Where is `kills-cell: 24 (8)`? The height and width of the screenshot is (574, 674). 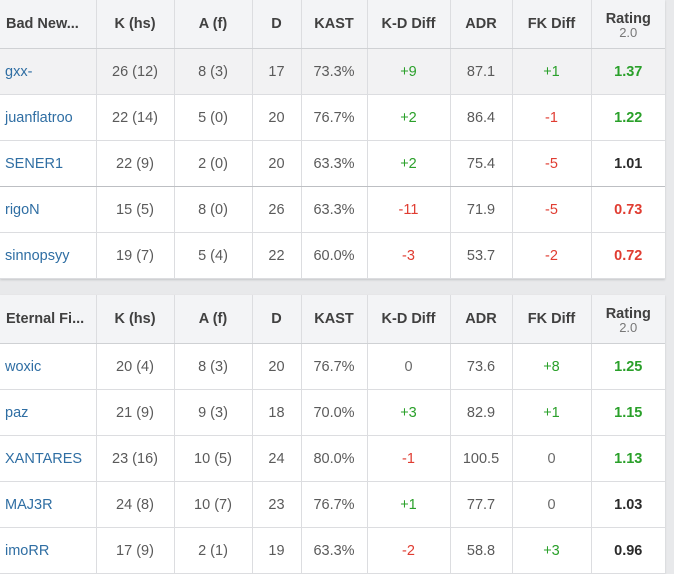
kills-cell: 24 (8) is located at coordinates (135, 504).